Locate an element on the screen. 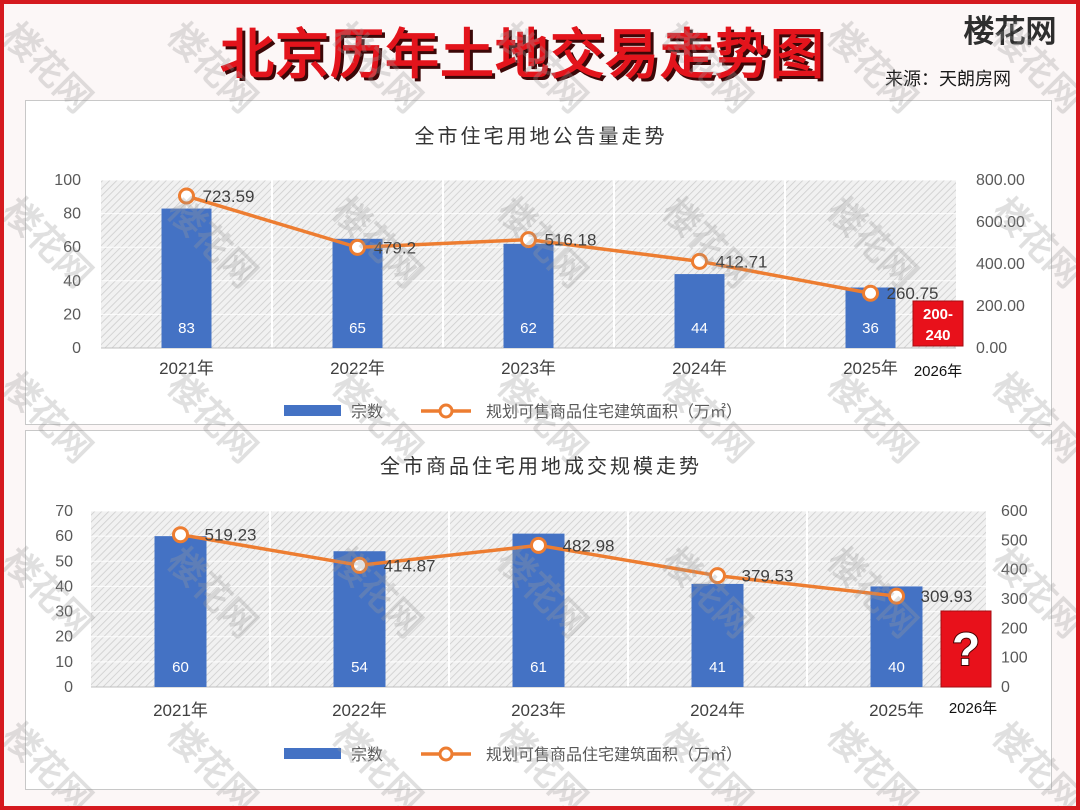 Image resolution: width=1080 pixels, height=810 pixels. line-value-label: 479.2 is located at coordinates (395, 247).